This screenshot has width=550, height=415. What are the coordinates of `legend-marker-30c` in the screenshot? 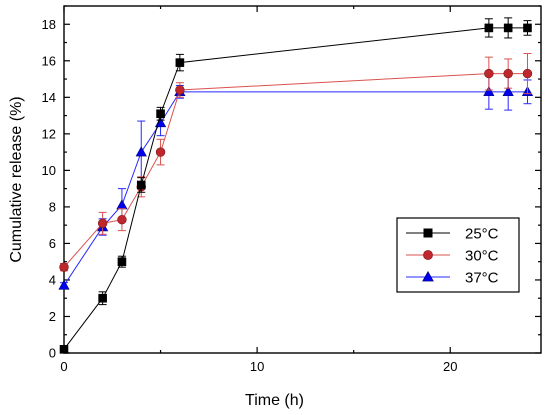 It's located at (428, 255).